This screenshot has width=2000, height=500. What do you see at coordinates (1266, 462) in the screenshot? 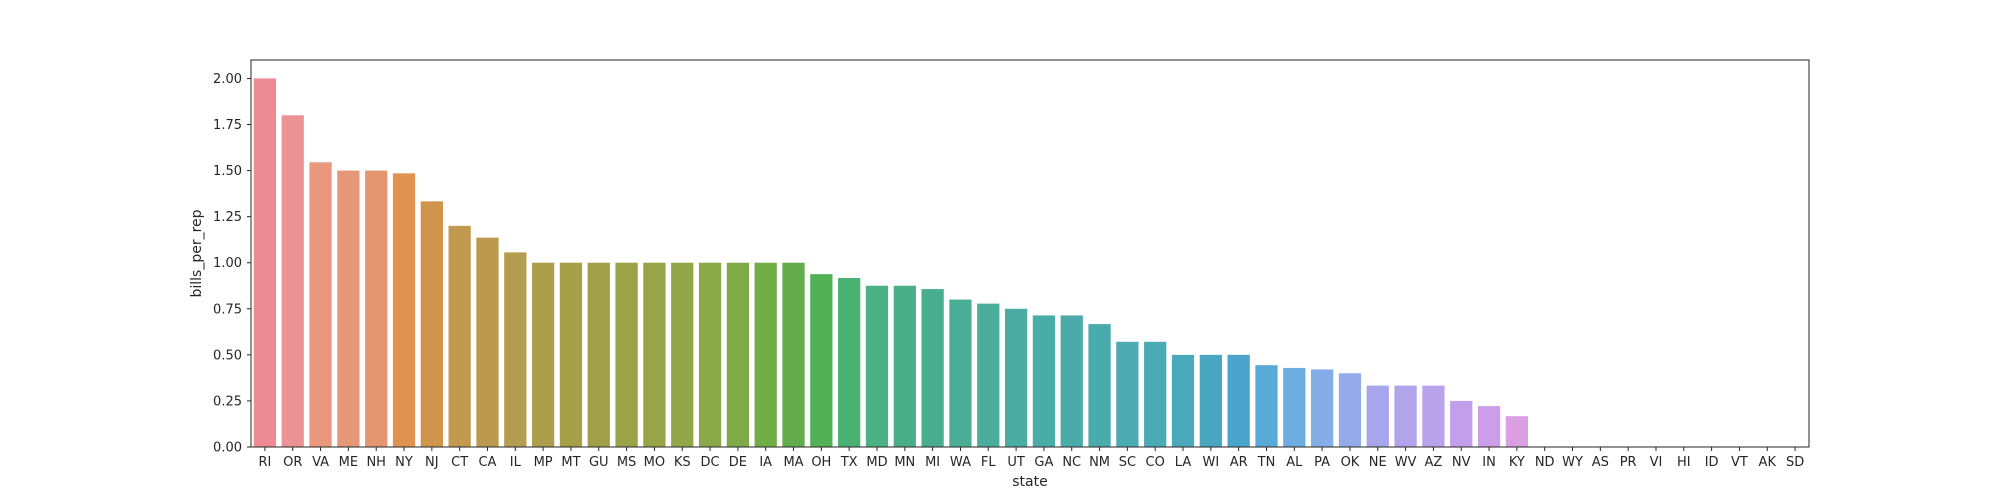
I see `x-tick-label: TN` at bounding box center [1266, 462].